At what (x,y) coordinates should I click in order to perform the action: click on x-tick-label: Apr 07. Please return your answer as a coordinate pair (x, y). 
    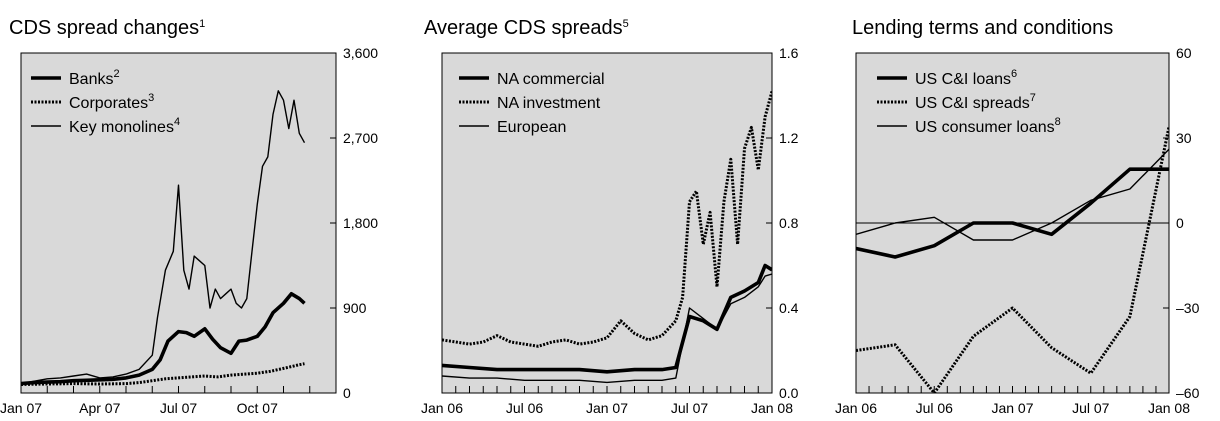
    Looking at the image, I should click on (99, 408).